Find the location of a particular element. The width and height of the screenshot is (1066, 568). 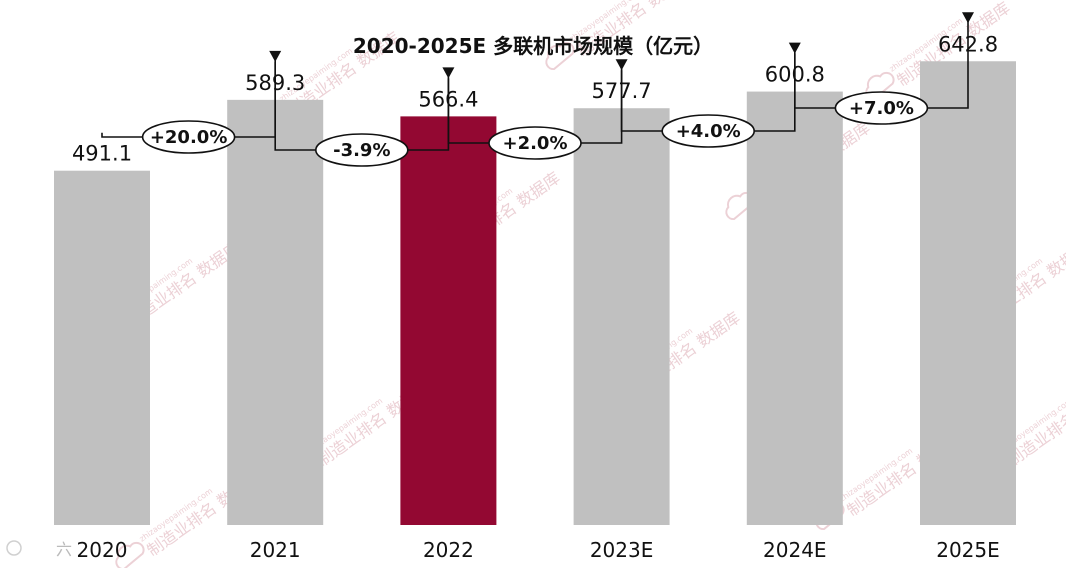

growth-arrow-3: +2.0% is located at coordinates (537, 109).